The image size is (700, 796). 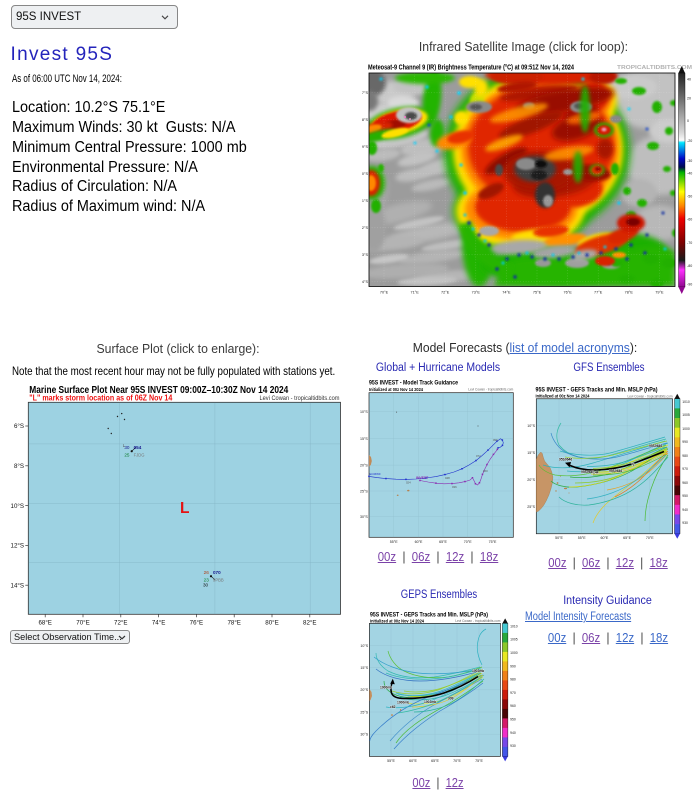 I want to click on svg-text: 070, so click(x=217, y=572).